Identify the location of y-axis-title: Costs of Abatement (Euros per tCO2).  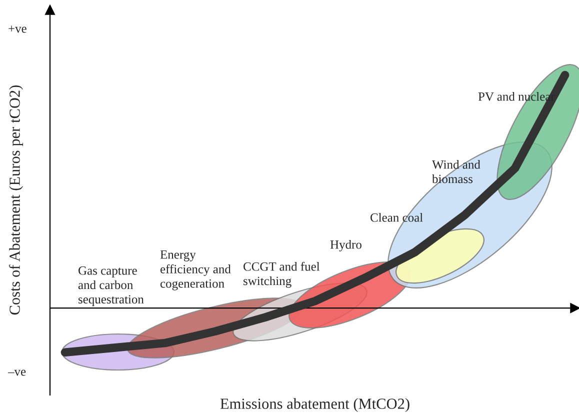
(16, 200).